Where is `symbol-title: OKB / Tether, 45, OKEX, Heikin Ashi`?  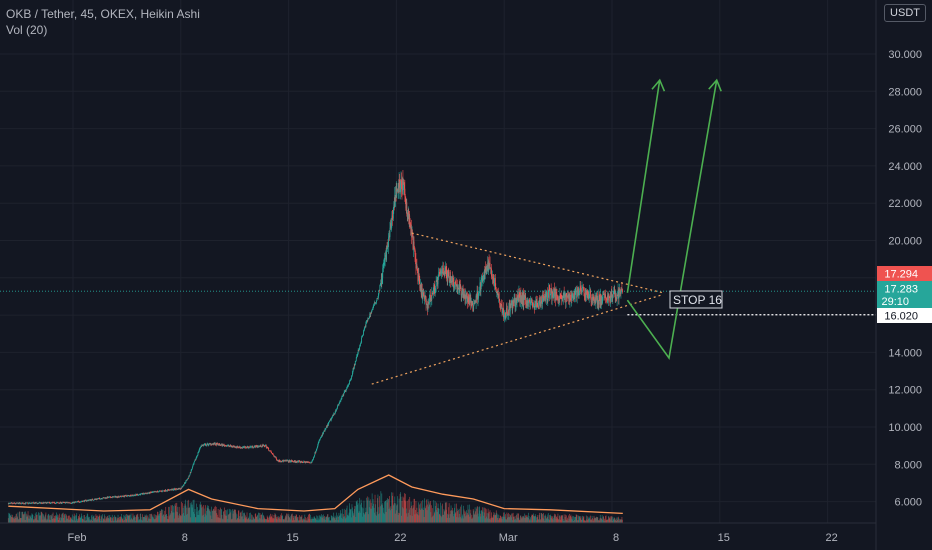
symbol-title: OKB / Tether, 45, OKEX, Heikin Ashi is located at coordinates (103, 14).